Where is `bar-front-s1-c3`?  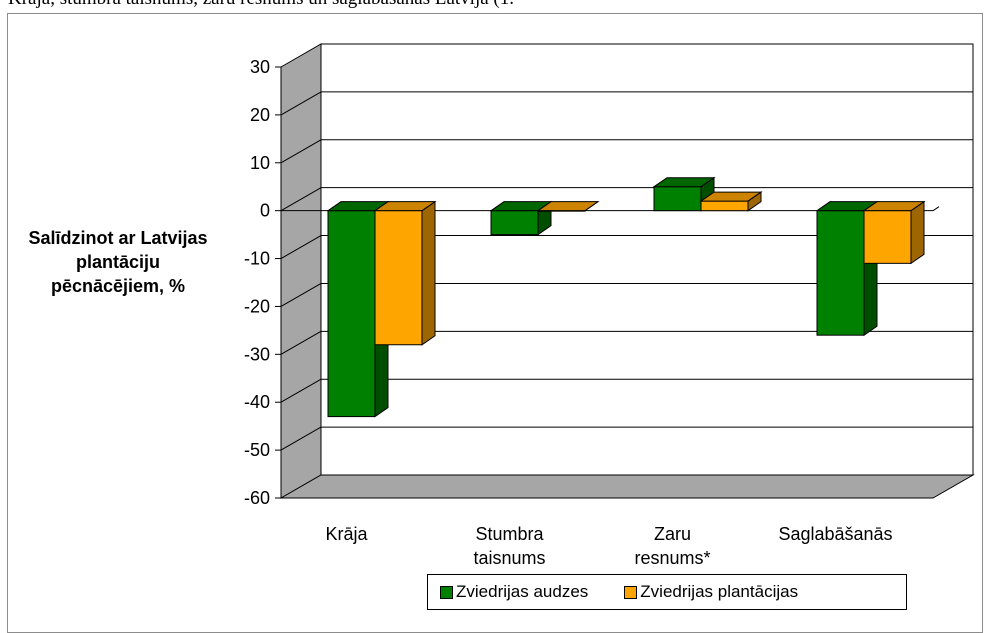
bar-front-s1-c3 is located at coordinates (887, 237).